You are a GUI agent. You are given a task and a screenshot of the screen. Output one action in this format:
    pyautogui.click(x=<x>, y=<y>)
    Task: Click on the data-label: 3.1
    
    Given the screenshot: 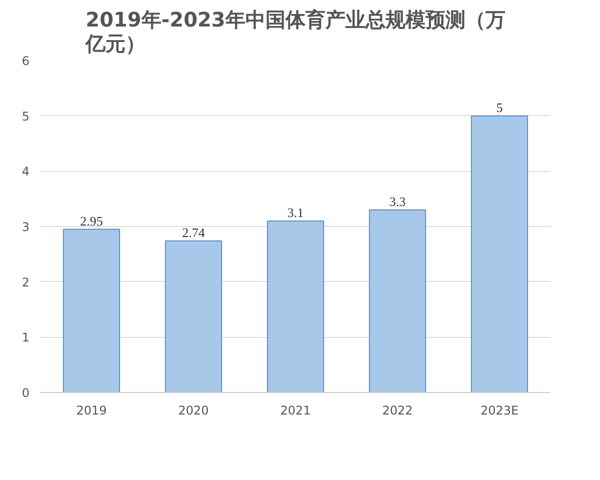 What is the action you would take?
    pyautogui.click(x=295, y=212)
    